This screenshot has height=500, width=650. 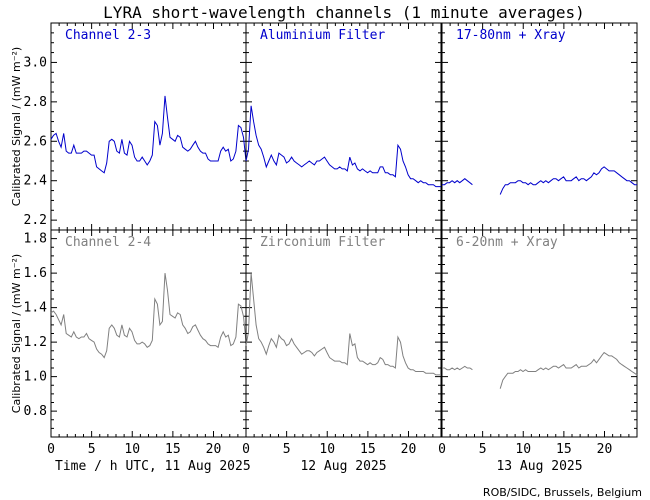 What do you see at coordinates (35, 220) in the screenshot?
I see `y-tick-label-0-0: 2.2` at bounding box center [35, 220].